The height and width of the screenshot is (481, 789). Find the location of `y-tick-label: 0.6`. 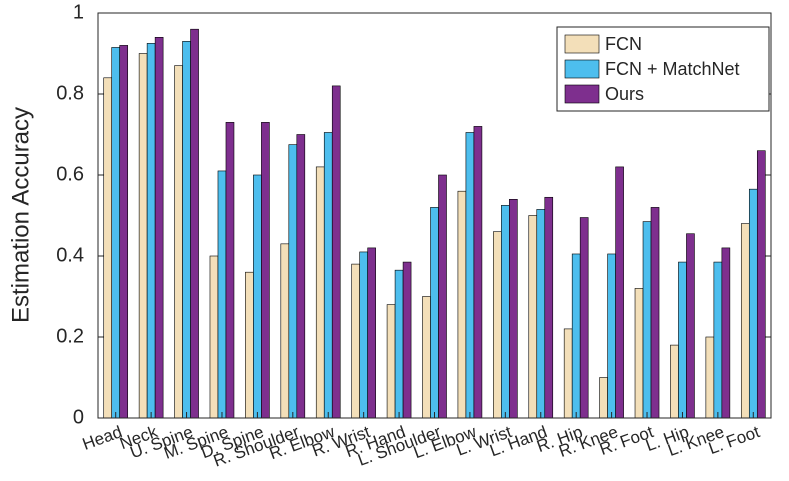

y-tick-label: 0.6 is located at coordinates (70, 174).